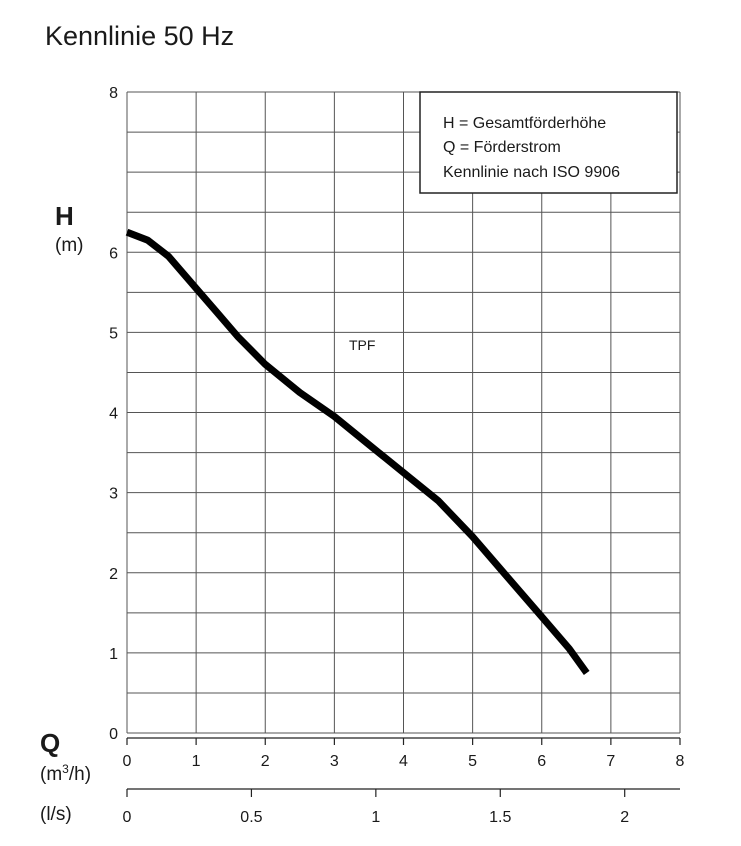  Describe the element at coordinates (113, 654) in the screenshot. I see `y-tick-label: 1` at that location.